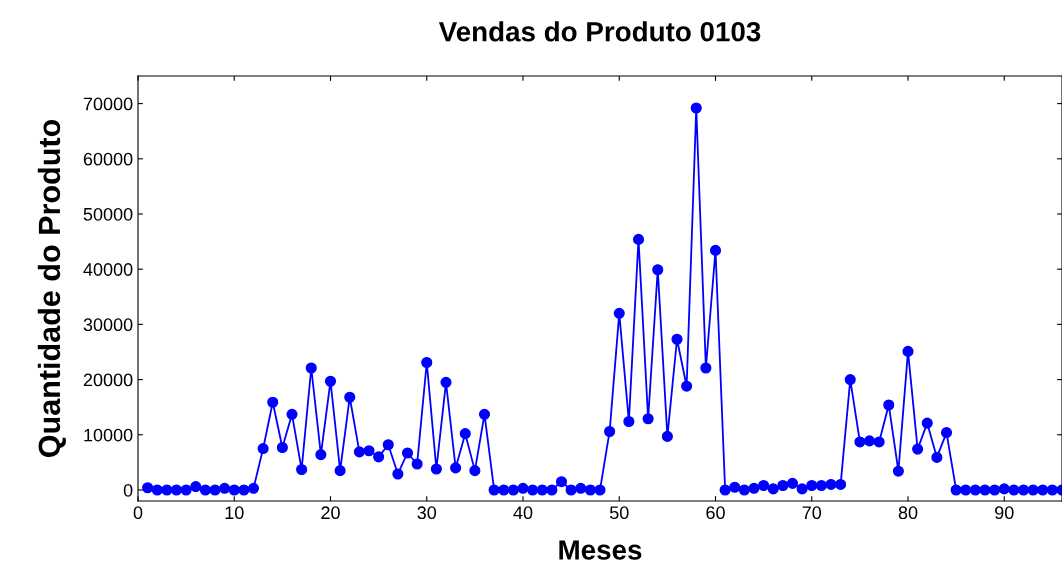 This screenshot has height=583, width=1062. What do you see at coordinates (523, 513) in the screenshot?
I see `x-tick-label: 40` at bounding box center [523, 513].